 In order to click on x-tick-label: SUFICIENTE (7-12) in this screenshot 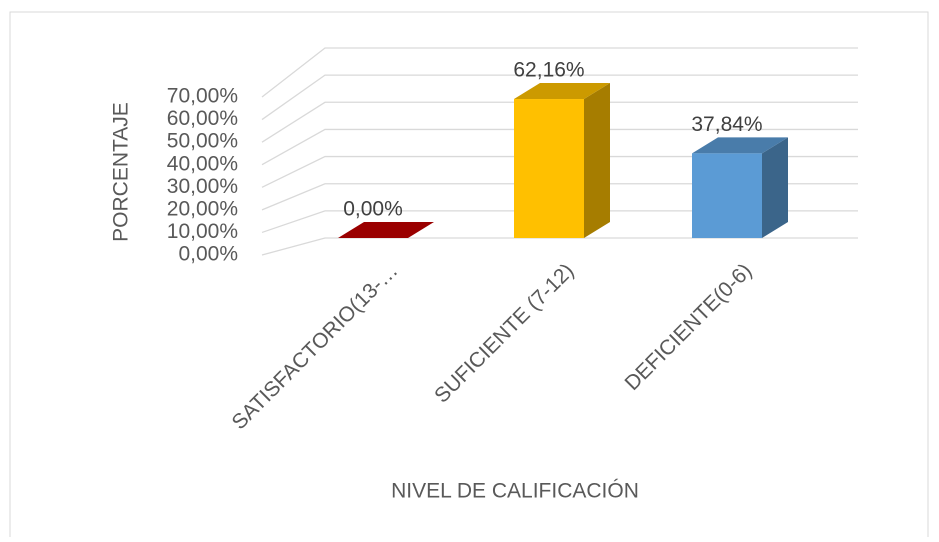, I will do `click(504, 333)`.